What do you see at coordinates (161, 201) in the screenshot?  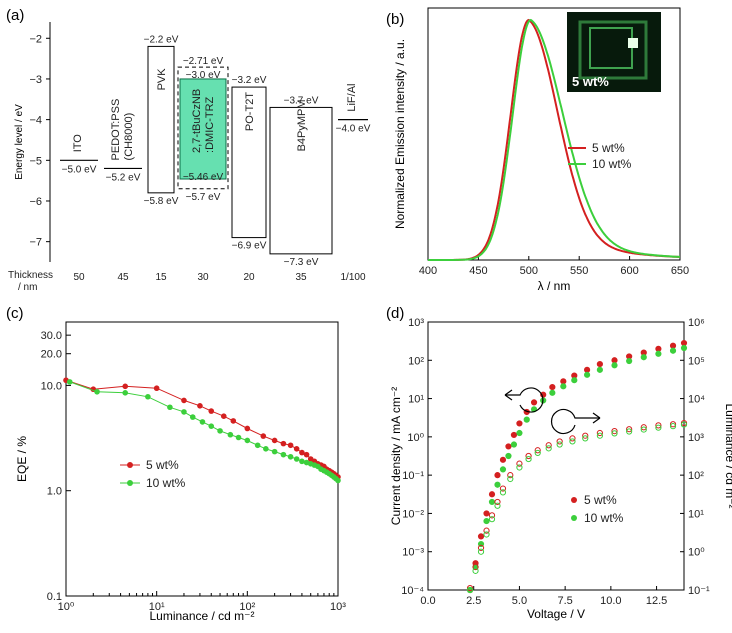 I see `homo-label: −5.8 eV` at bounding box center [161, 201].